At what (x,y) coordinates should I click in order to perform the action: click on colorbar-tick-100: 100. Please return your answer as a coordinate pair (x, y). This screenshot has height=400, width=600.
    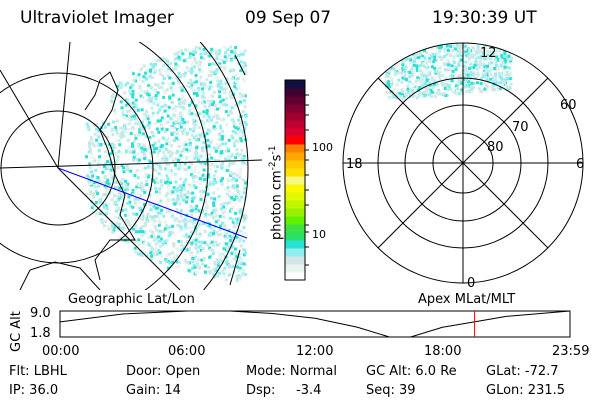
    Looking at the image, I should click on (322, 147).